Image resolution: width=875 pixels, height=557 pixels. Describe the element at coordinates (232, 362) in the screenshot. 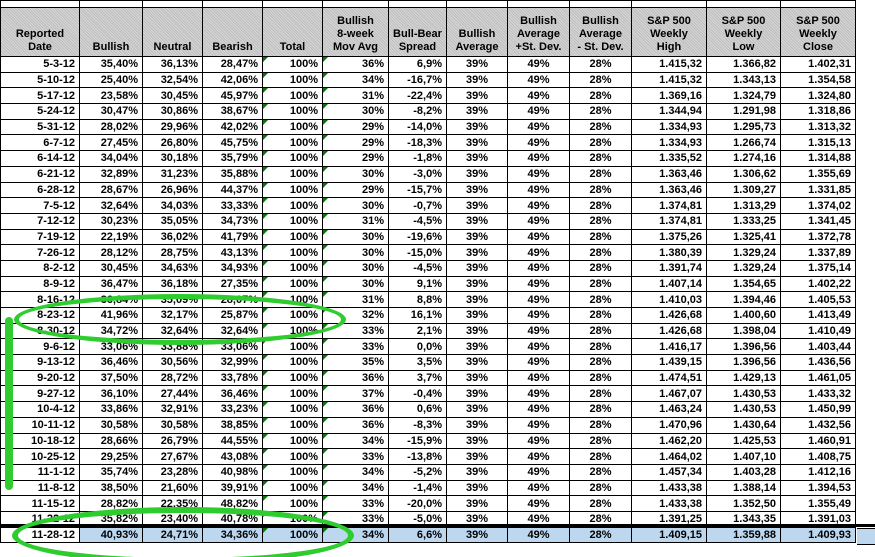

I see `cell-bearish: 32,99%` at that location.